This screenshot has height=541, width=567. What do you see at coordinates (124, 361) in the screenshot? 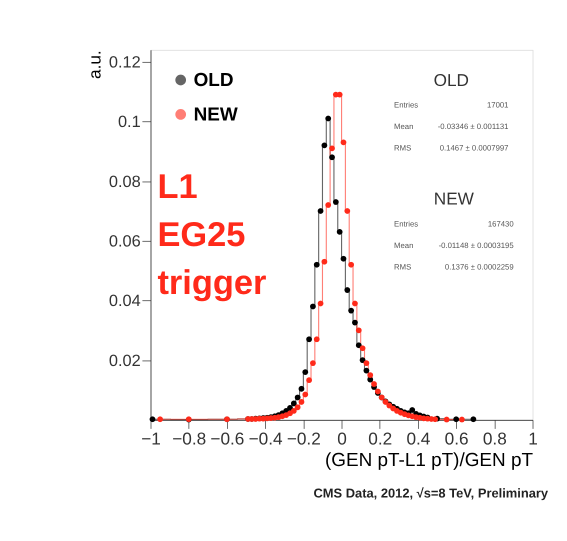
I see `y-tick-label: 0.02` at bounding box center [124, 361].